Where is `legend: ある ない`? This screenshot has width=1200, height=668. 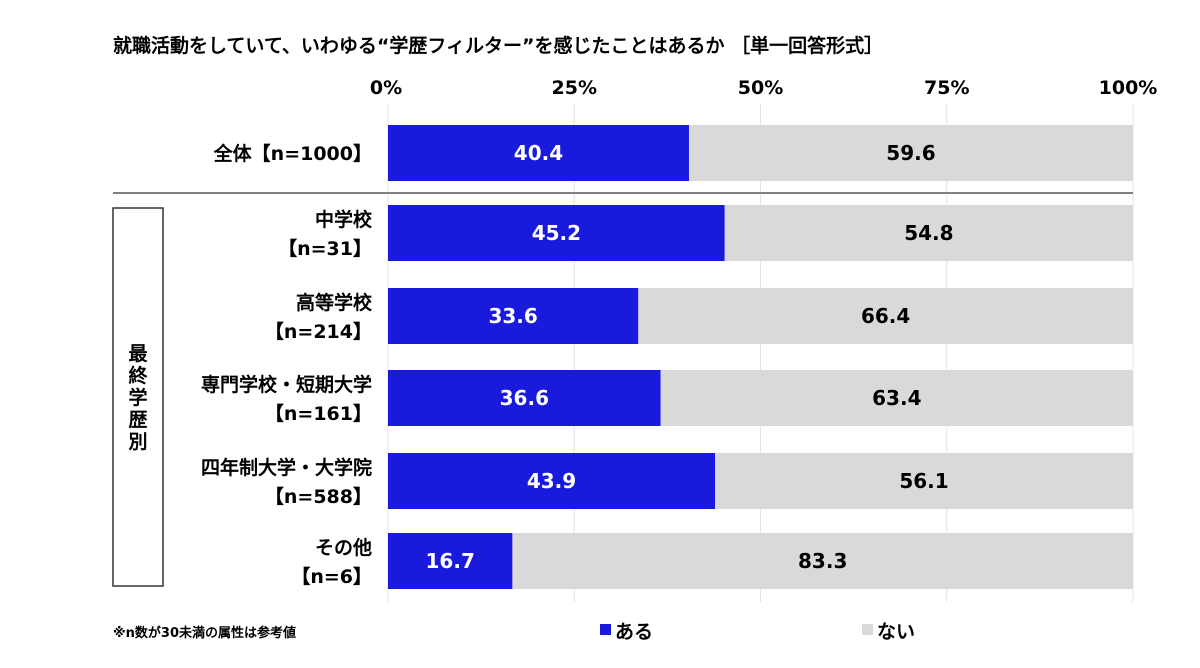 legend: ある ない is located at coordinates (757, 632).